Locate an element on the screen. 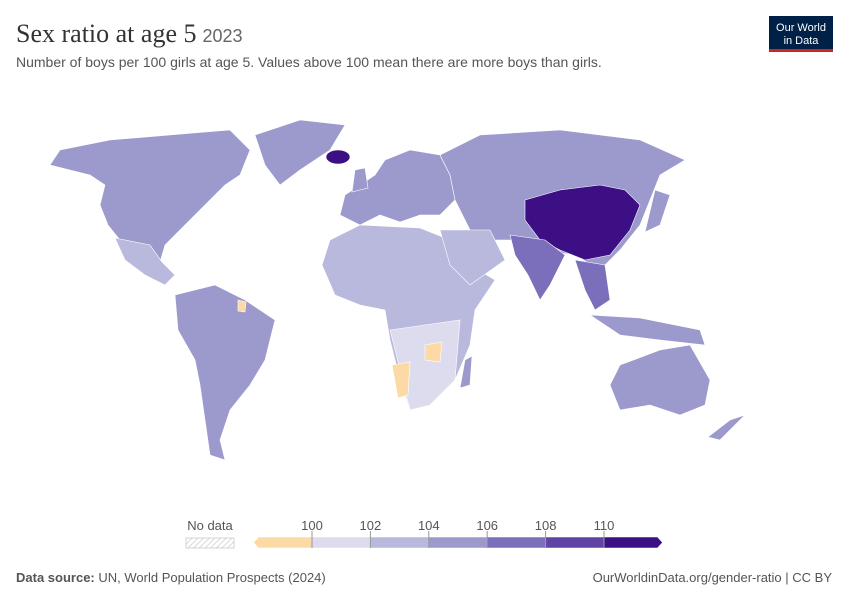  namibia is located at coordinates (401, 380).